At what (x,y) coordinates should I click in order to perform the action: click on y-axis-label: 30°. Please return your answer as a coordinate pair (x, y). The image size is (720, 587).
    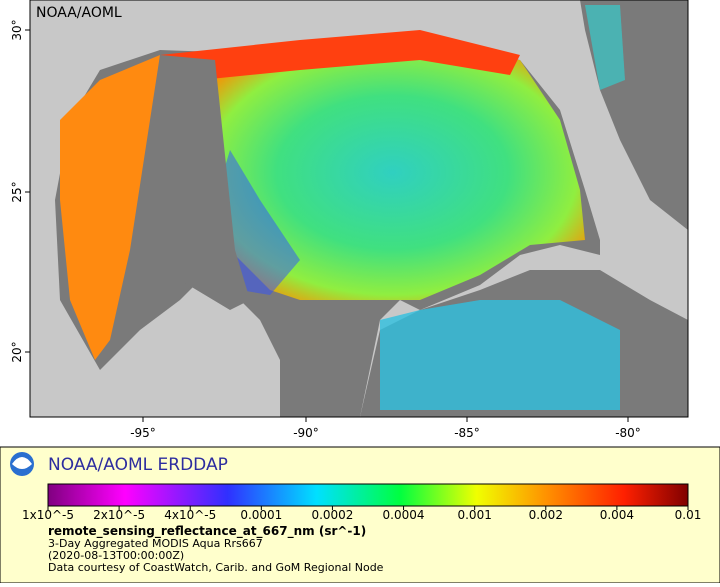
    Looking at the image, I should click on (17, 29).